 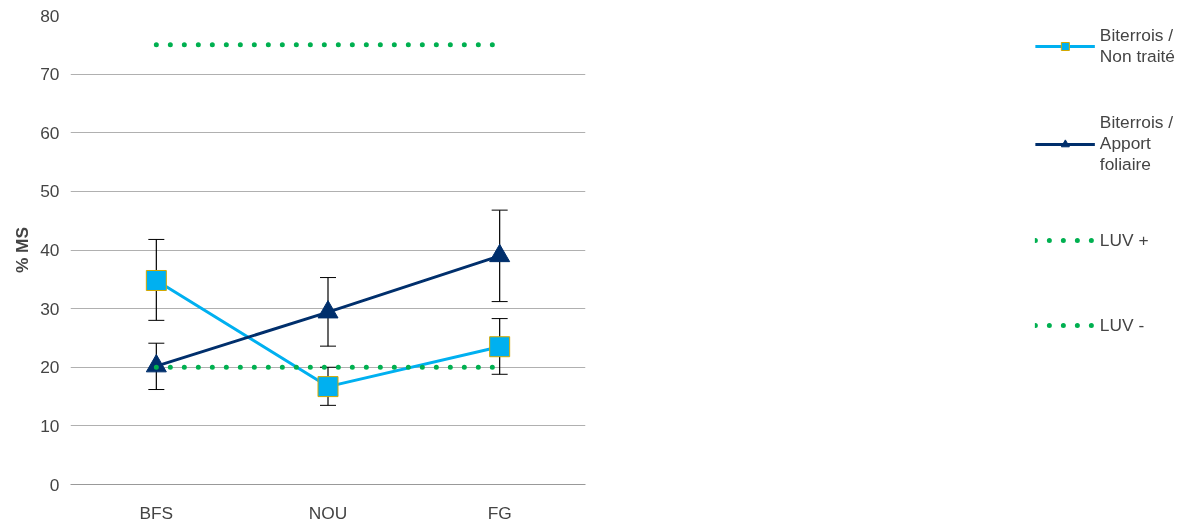 What do you see at coordinates (1136, 143) in the screenshot?
I see `legend-label: Biterrois / Apport foliaire` at bounding box center [1136, 143].